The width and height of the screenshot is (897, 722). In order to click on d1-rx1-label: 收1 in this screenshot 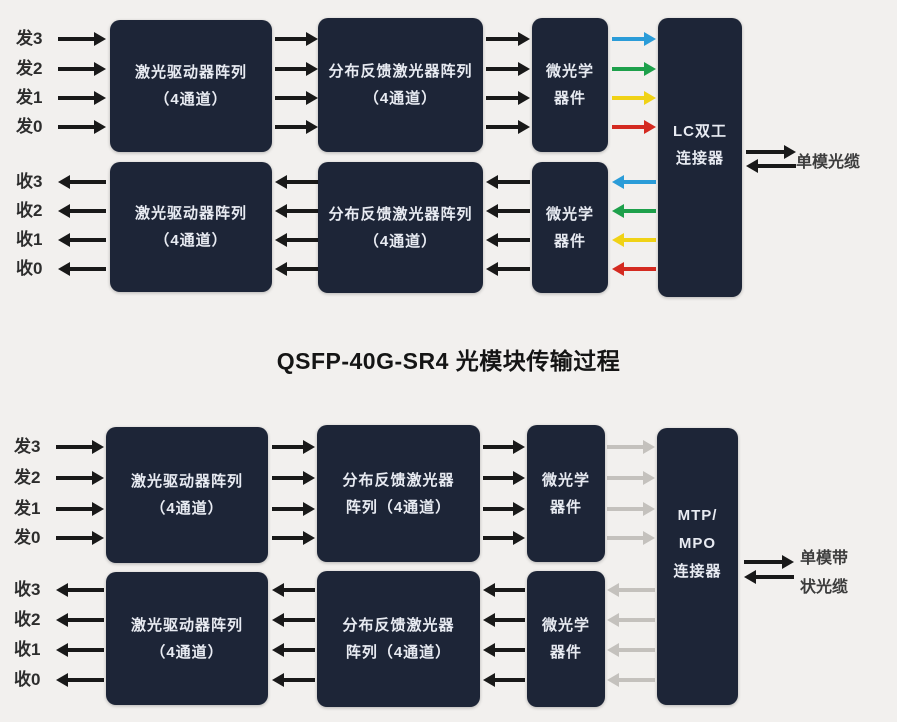, I will do `click(29, 239)`.